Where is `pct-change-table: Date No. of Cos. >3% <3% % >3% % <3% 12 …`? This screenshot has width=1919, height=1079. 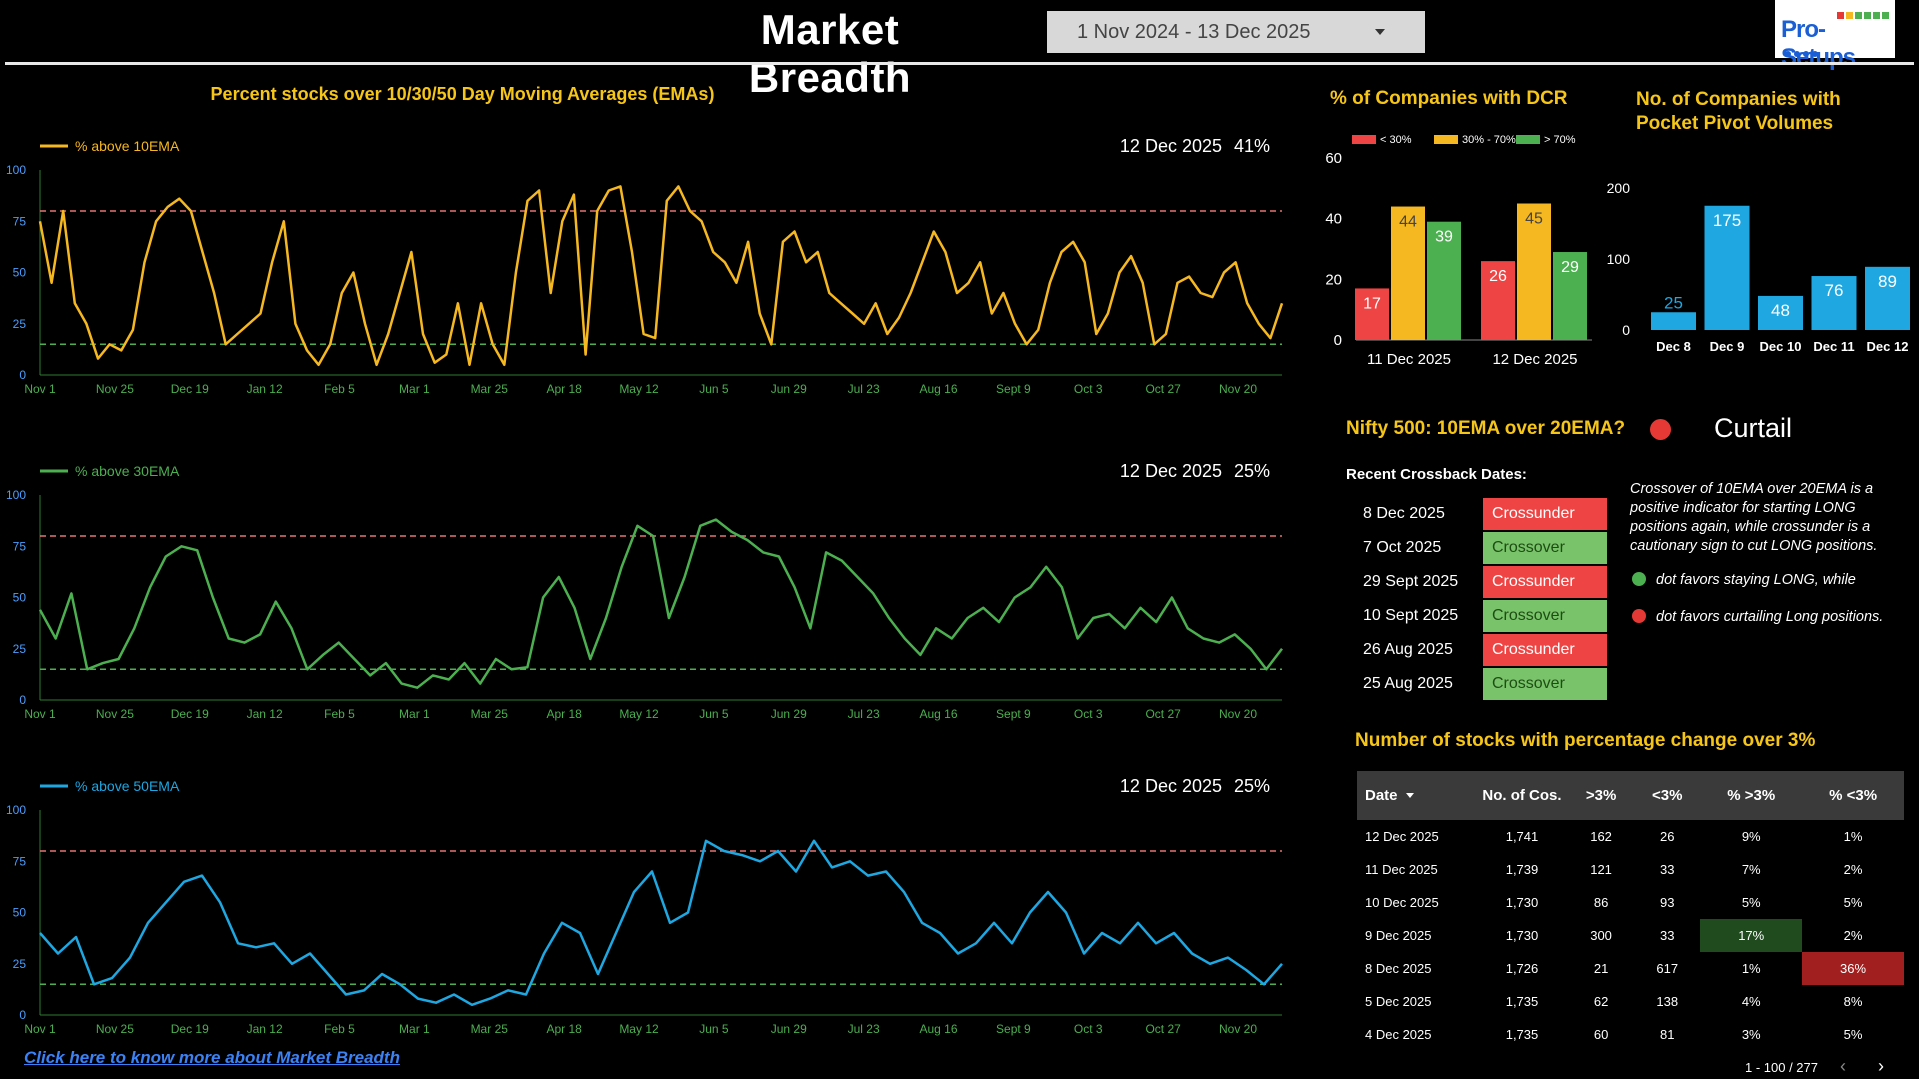 pct-change-table: Date No. of Cos. >3% <3% % >3% % <3% 12 … is located at coordinates (1630, 911).